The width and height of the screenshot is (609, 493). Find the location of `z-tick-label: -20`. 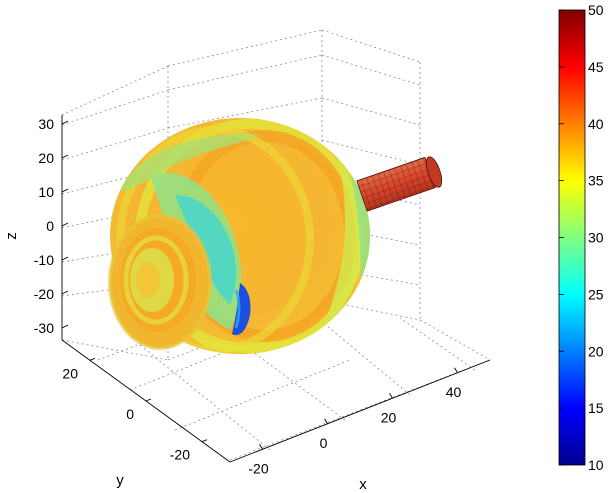

z-tick-label: -20 is located at coordinates (44, 294).